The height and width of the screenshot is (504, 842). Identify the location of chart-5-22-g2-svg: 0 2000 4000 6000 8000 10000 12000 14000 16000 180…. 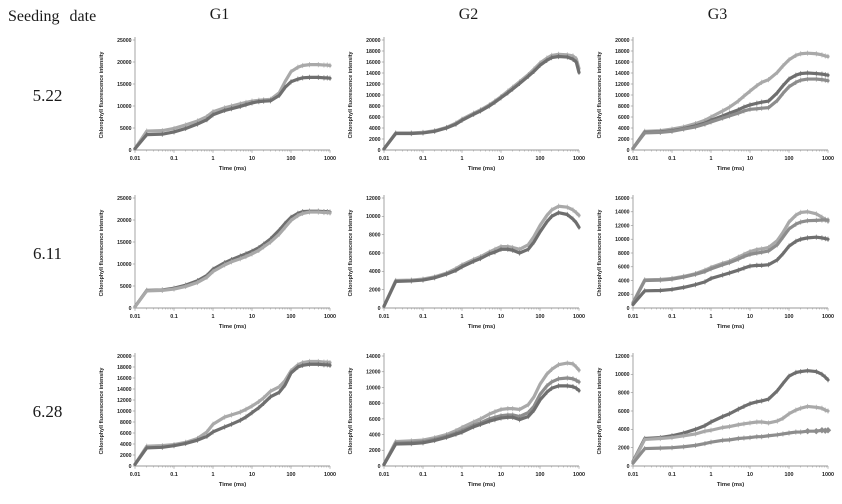
(466, 104).